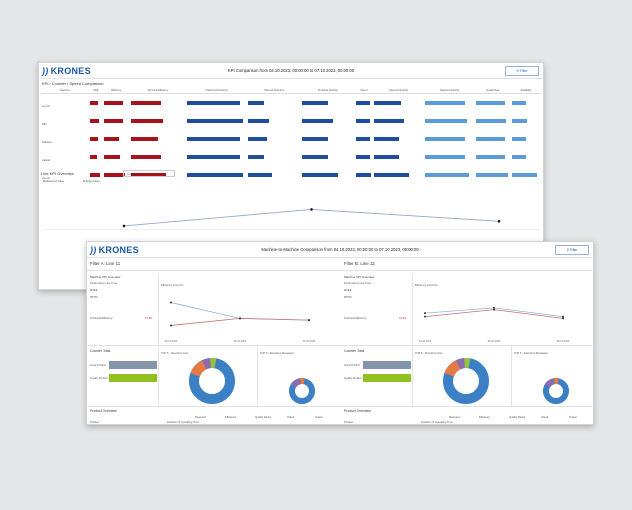 This screenshot has height=510, width=632. I want to click on kpi-subtitle: Performance Line Time, so click(357, 283).